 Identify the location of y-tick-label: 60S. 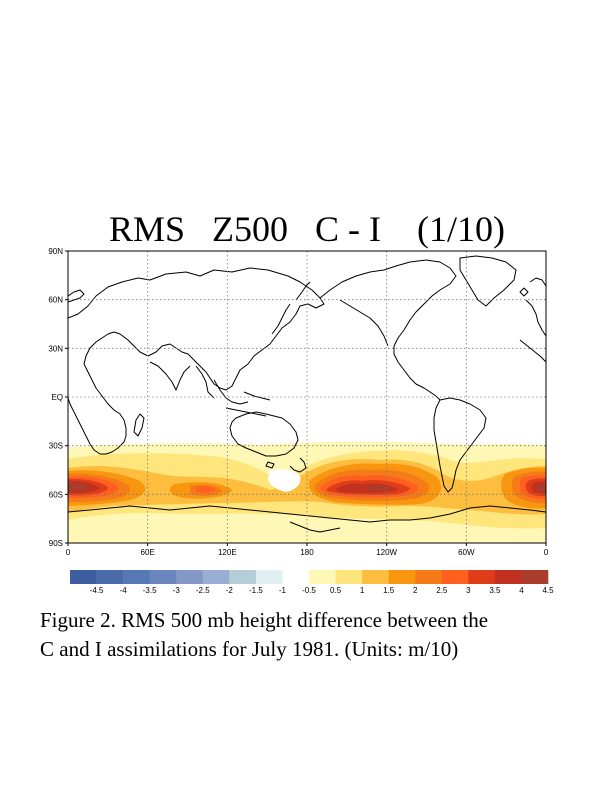
(56, 494).